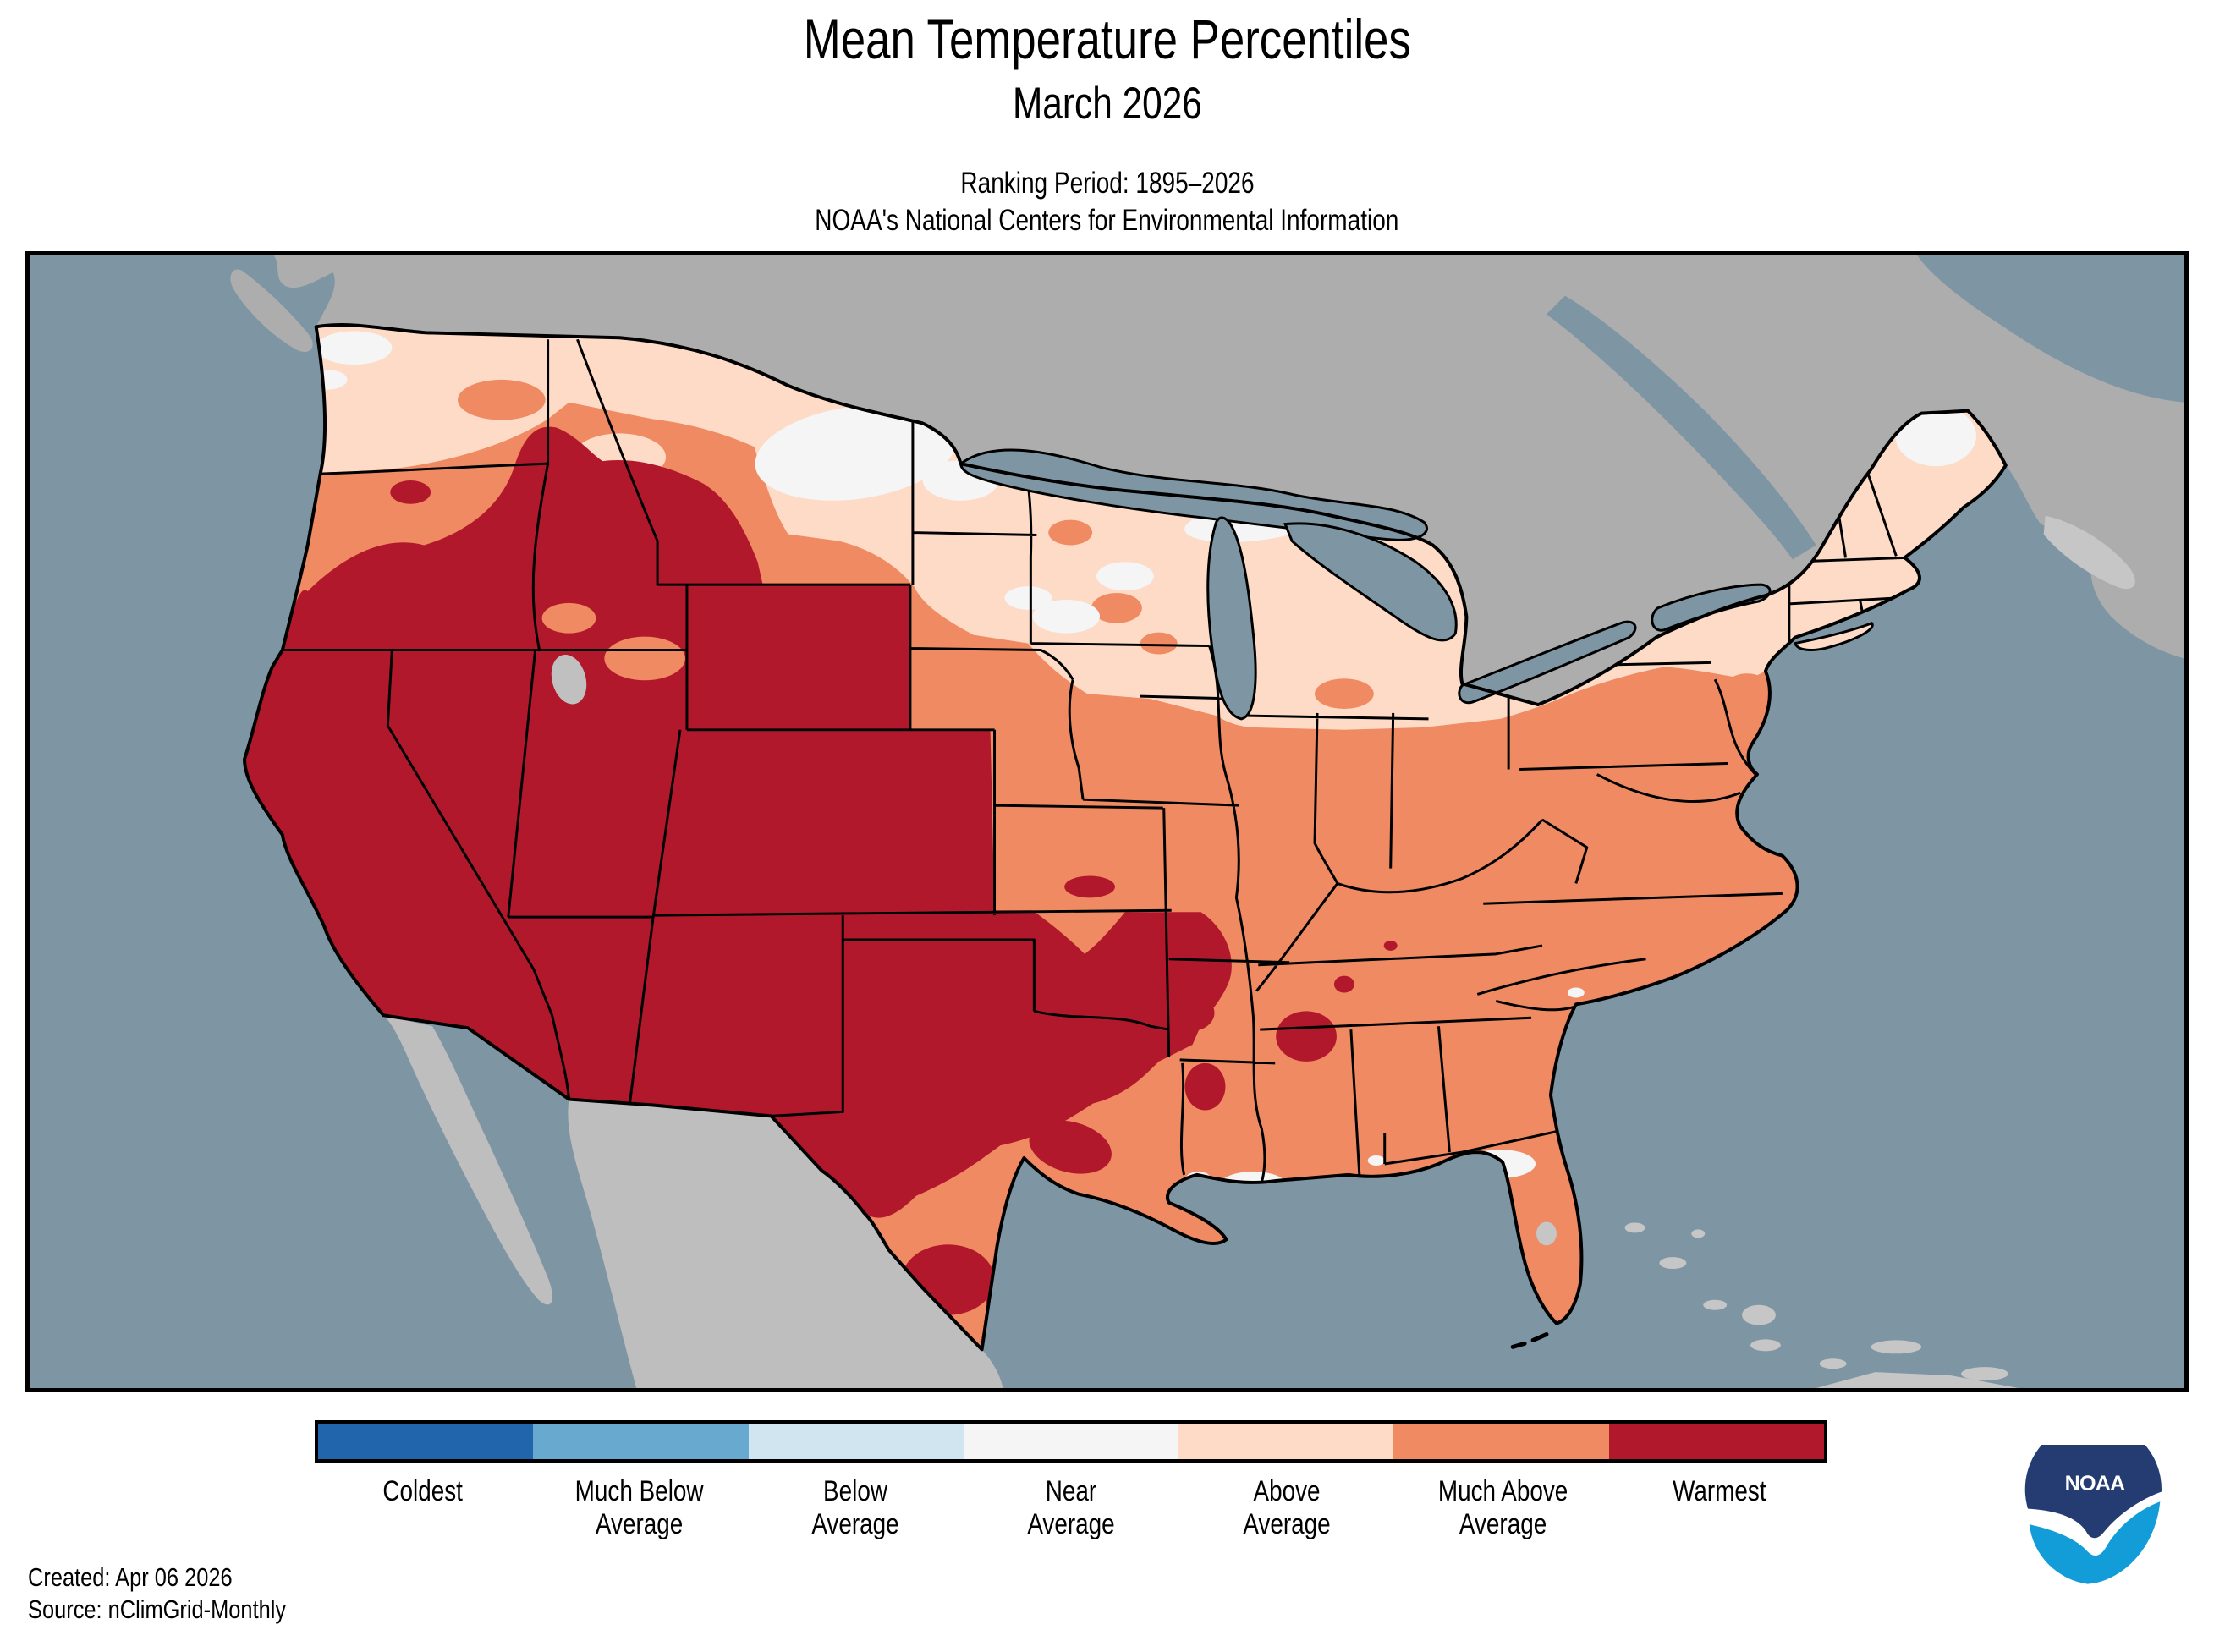 This screenshot has height=1652, width=2214. What do you see at coordinates (1193, 494) in the screenshot?
I see `lake-superior` at bounding box center [1193, 494].